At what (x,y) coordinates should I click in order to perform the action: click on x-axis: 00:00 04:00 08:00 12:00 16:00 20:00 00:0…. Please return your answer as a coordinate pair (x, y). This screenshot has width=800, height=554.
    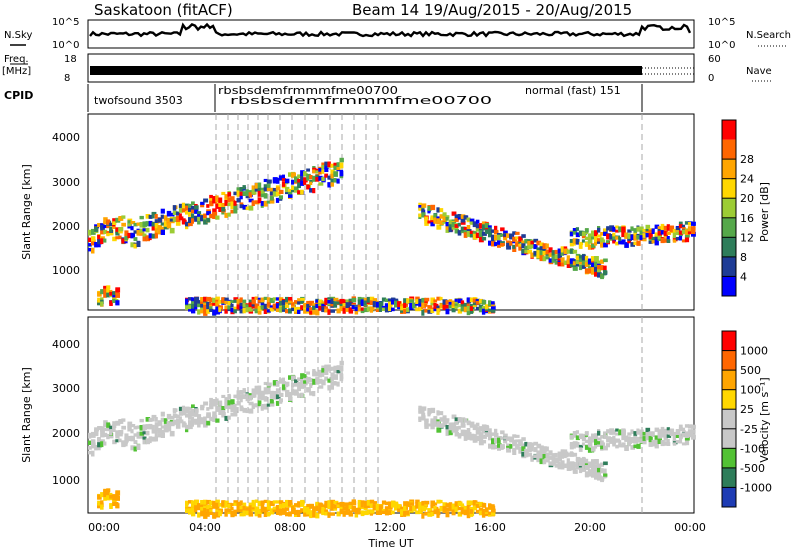
    Looking at the image, I should click on (397, 535).